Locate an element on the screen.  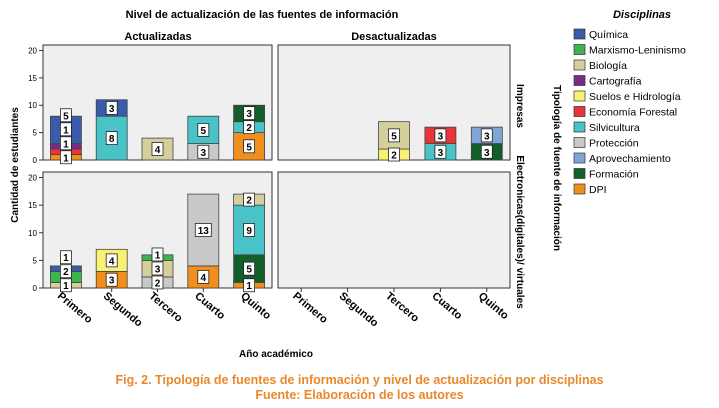
legend-label: Formación is located at coordinates (614, 175).